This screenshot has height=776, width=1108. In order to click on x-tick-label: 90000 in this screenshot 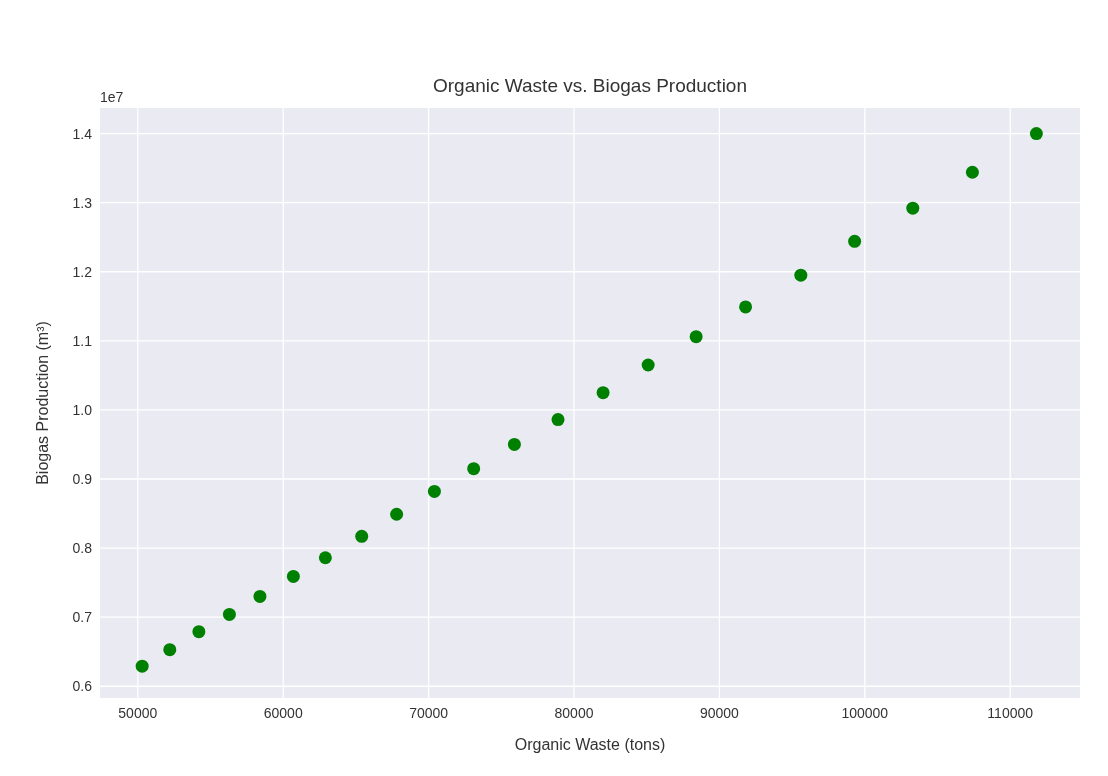, I will do `click(719, 713)`.